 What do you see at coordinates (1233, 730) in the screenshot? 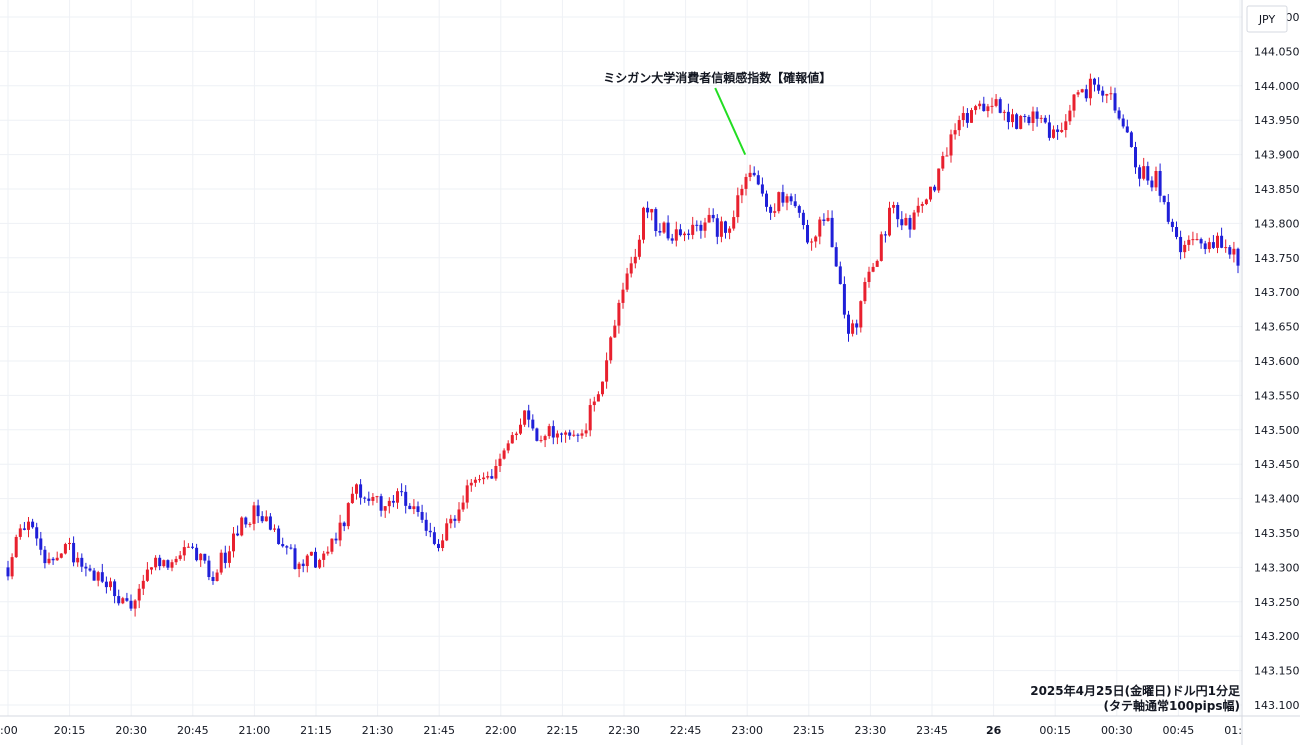
I see `x-tick-label: 01:` at bounding box center [1233, 730].